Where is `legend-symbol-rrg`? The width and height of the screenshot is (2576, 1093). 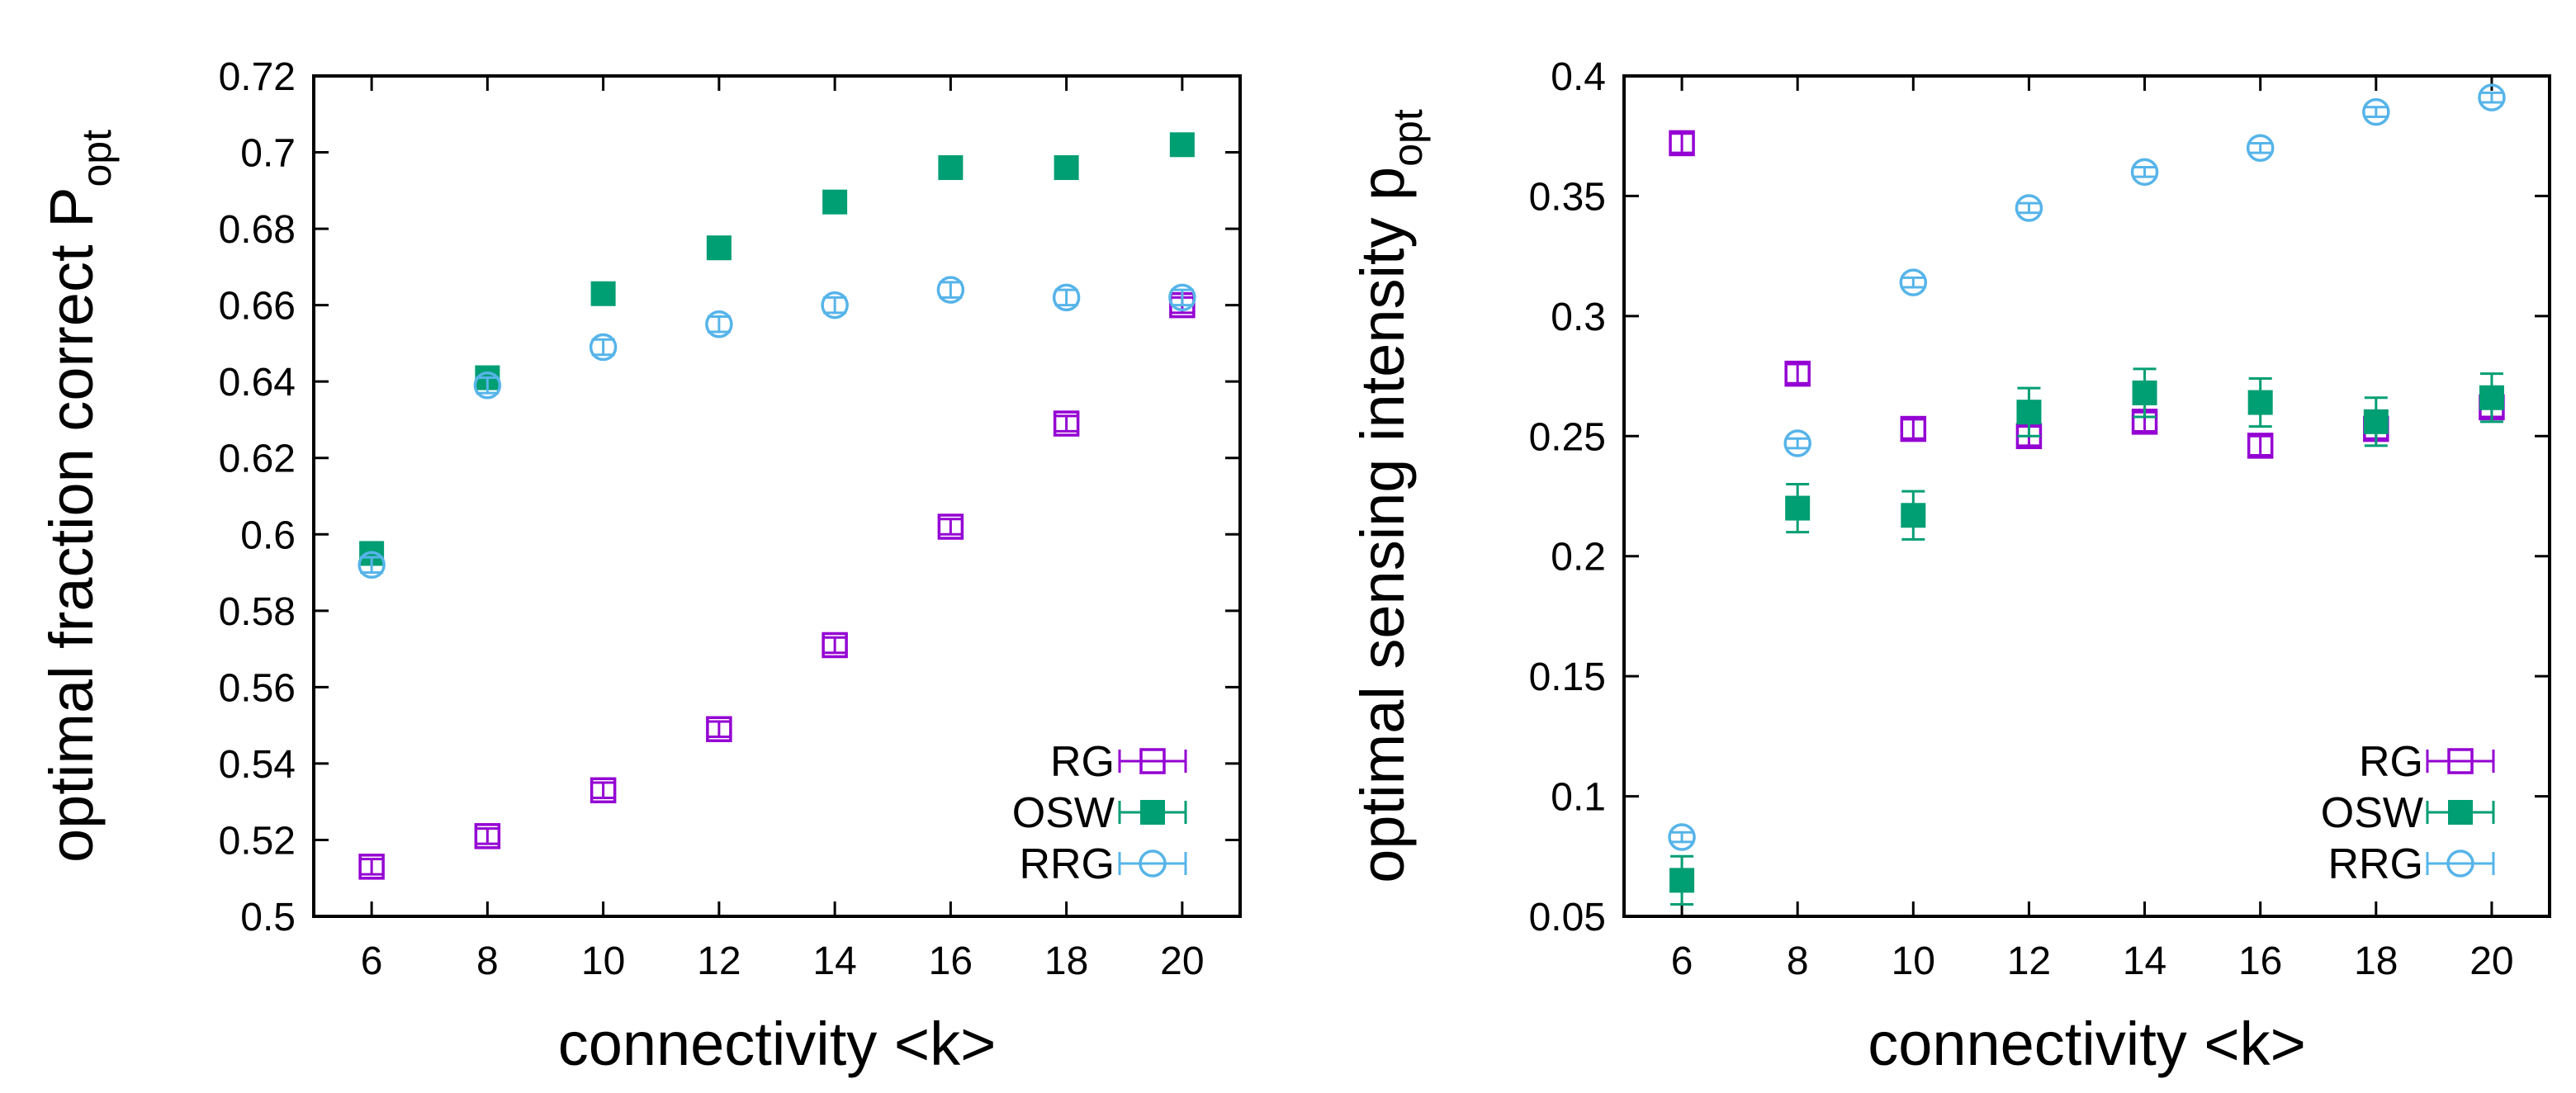
legend-symbol-rrg is located at coordinates (1152, 864).